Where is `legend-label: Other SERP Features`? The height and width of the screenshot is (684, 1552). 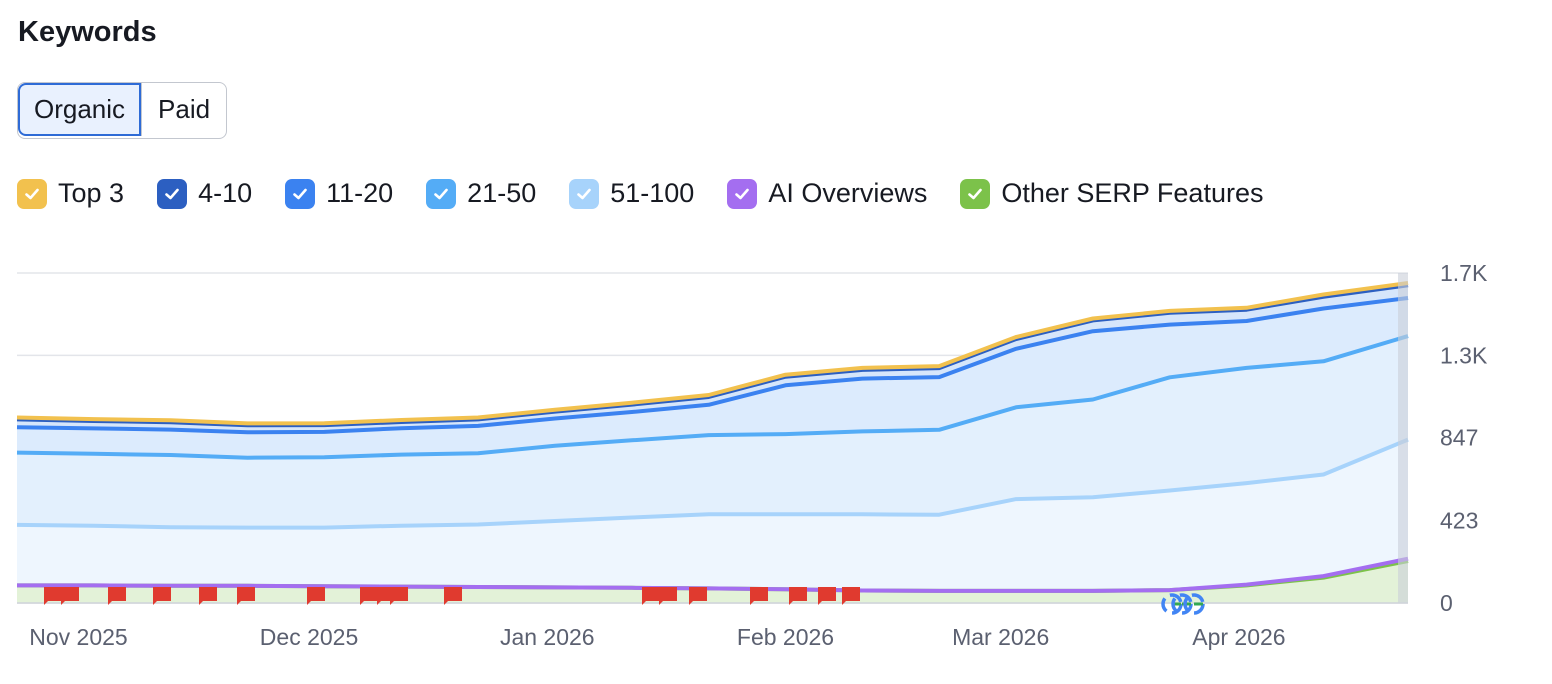
legend-label: Other SERP Features is located at coordinates (1132, 193).